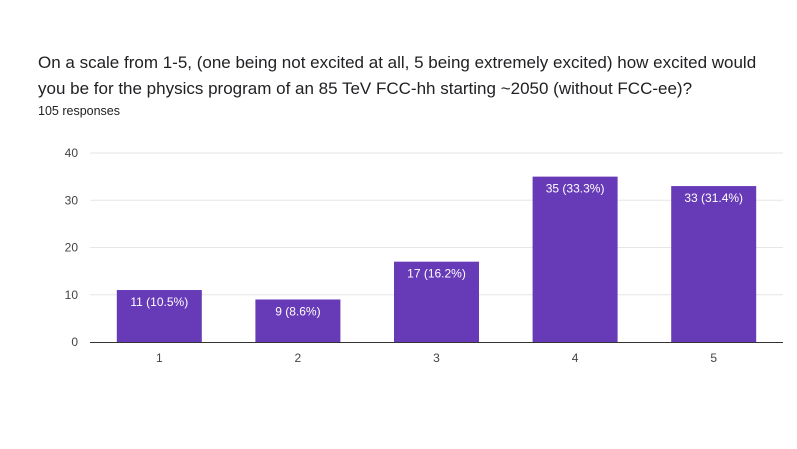  Describe the element at coordinates (297, 311) in the screenshot. I see `bar-data-label: 9 (8.6%)` at that location.